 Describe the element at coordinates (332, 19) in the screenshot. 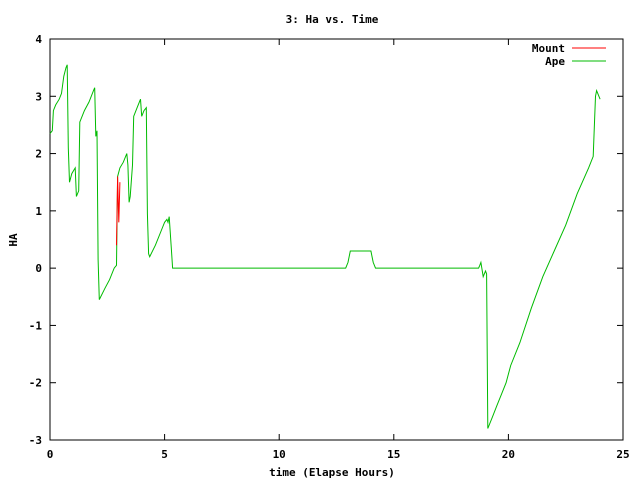

I see `chart-title: 3: Ha vs. Time` at that location.